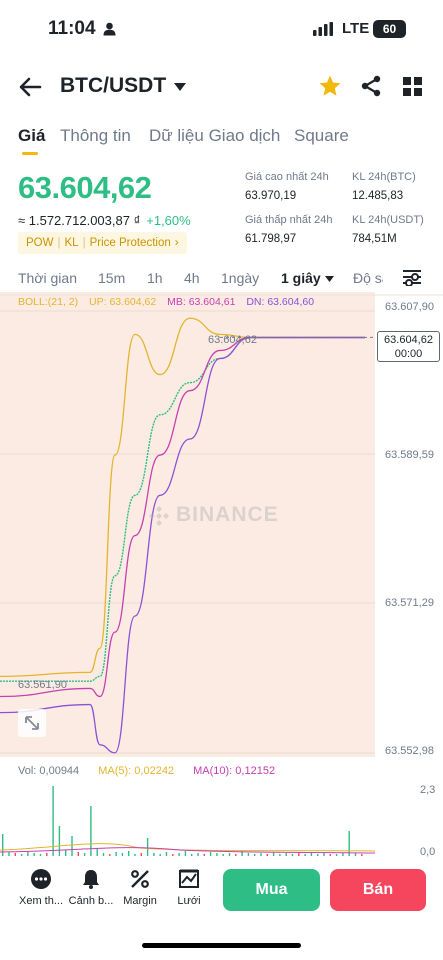 This screenshot has height=960, width=443. What do you see at coordinates (189, 879) in the screenshot?
I see `grid-trading-icon` at bounding box center [189, 879].